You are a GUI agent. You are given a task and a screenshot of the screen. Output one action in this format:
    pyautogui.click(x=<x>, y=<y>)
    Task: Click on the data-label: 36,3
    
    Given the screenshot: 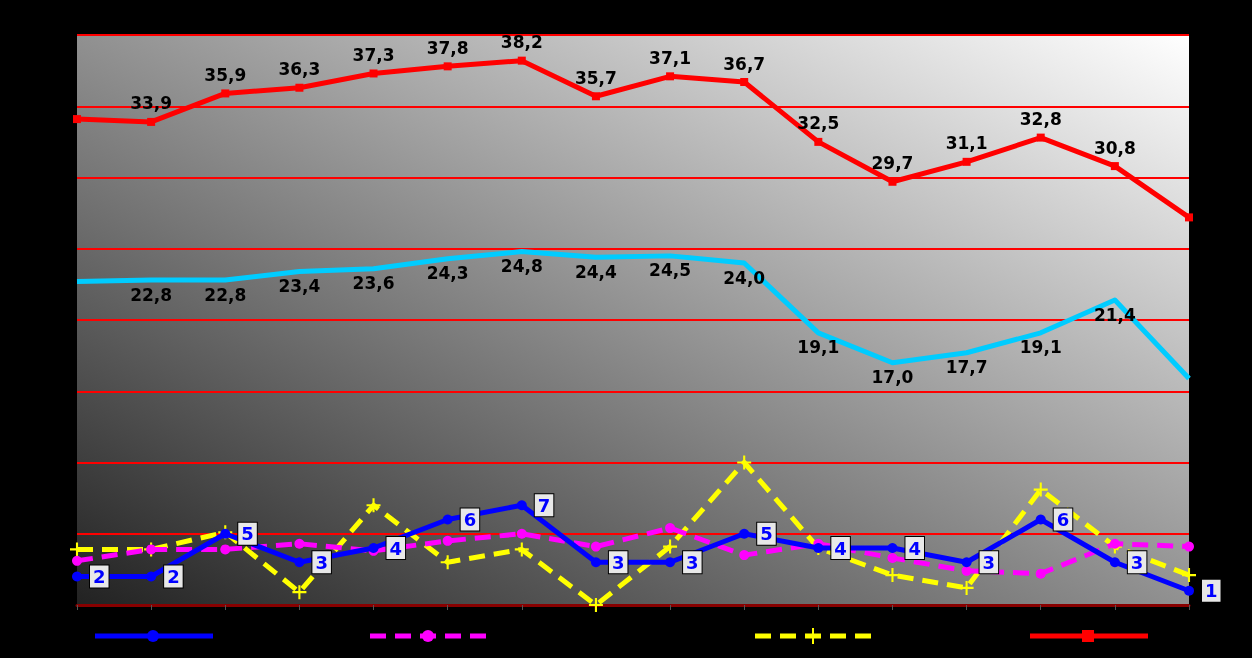 What is the action you would take?
    pyautogui.click(x=299, y=69)
    